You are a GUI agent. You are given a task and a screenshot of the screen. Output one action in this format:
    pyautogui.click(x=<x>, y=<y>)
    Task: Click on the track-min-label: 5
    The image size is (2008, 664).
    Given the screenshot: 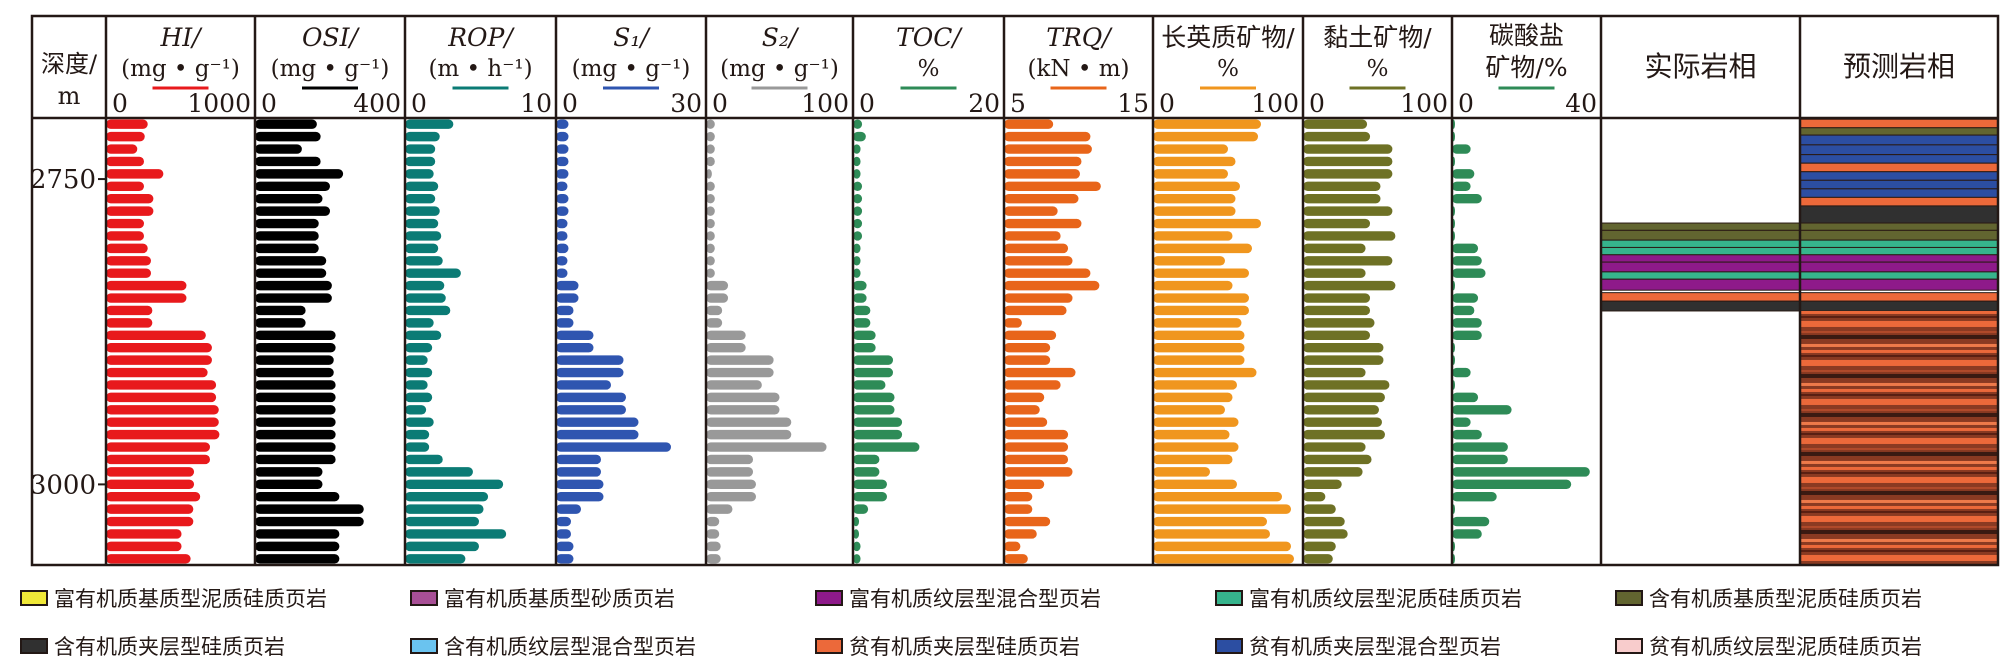 What is the action you would take?
    pyautogui.click(x=1018, y=103)
    